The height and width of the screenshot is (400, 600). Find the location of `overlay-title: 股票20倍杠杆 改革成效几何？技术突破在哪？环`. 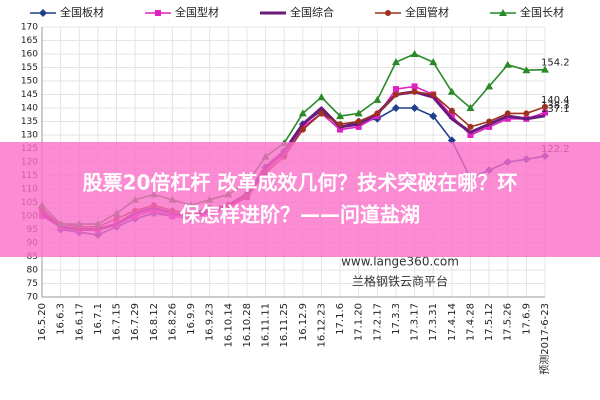

overlay-title: 股票20倍杠杆 改革成效几何？技术突破在哪？环 is located at coordinates (300, 183).